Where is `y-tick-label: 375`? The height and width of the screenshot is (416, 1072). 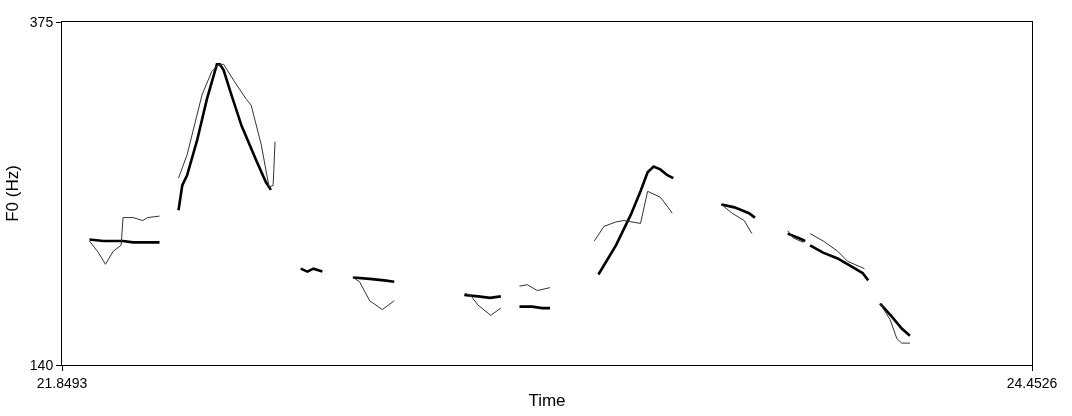 y-tick-label: 375 is located at coordinates (41, 21).